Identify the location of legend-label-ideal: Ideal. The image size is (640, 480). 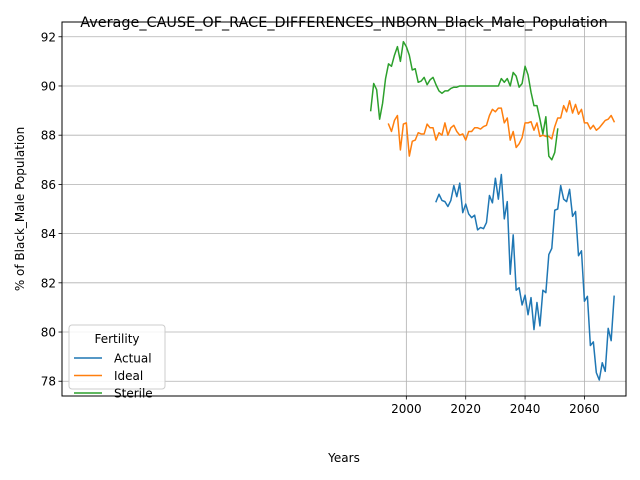
(128, 376).